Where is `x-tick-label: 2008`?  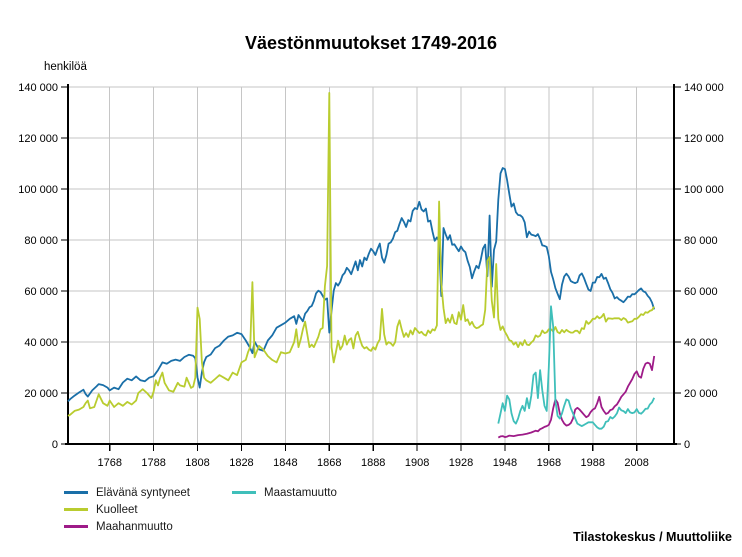
x-tick-label: 2008 is located at coordinates (636, 463).